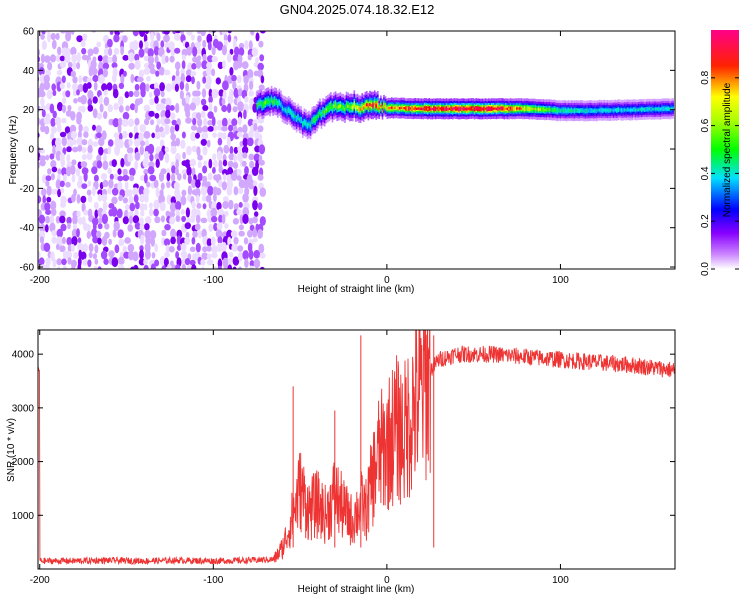 The image size is (750, 600). I want to click on x-tick-label: -100, so click(213, 280).